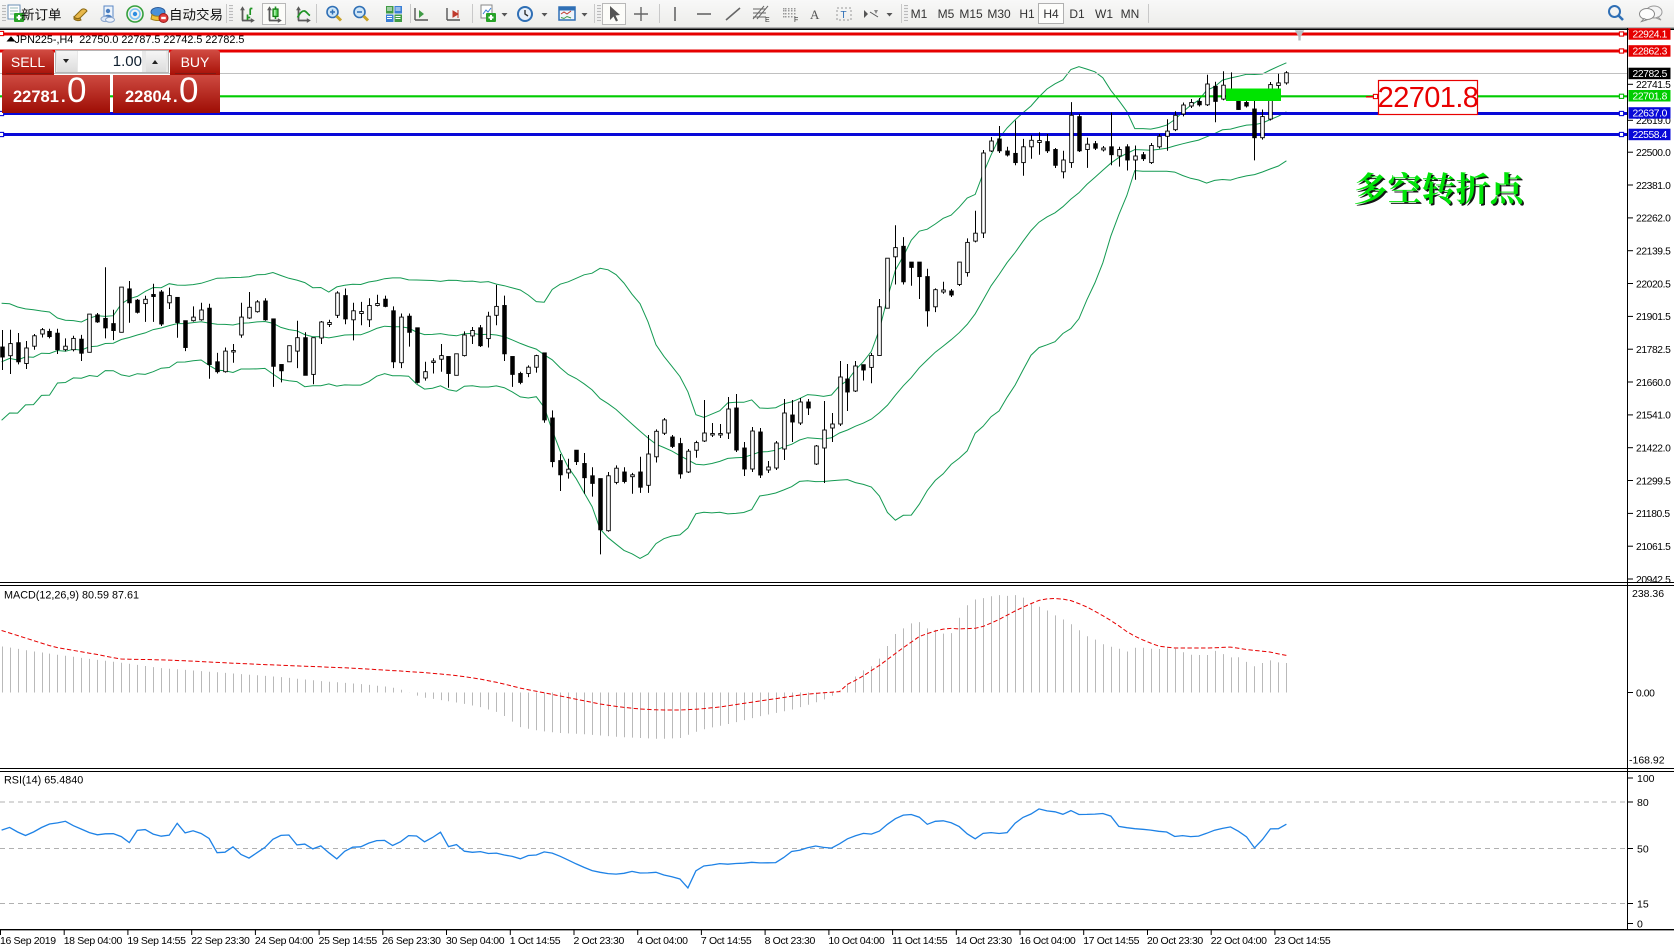 Image resolution: width=1674 pixels, height=950 pixels. I want to click on svg-text: 238.36, so click(1648, 594).